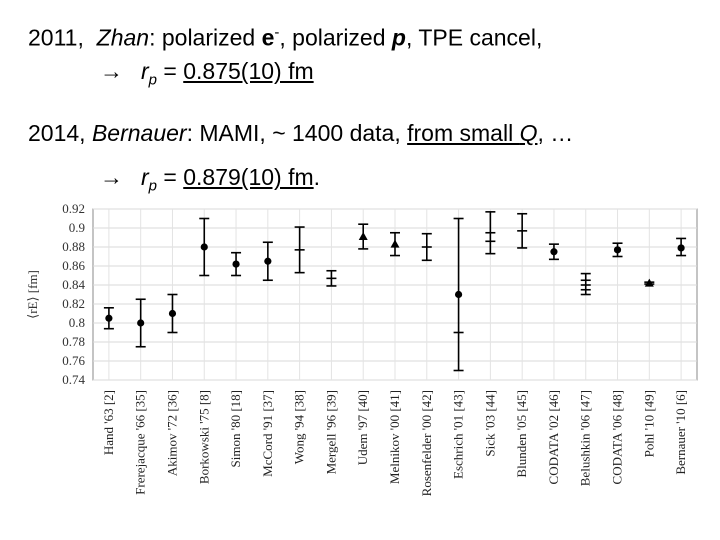 Image resolution: width=720 pixels, height=540 pixels. Describe the element at coordinates (140, 442) in the screenshot. I see `category-label: Frerejacque '66 [35]` at that location.